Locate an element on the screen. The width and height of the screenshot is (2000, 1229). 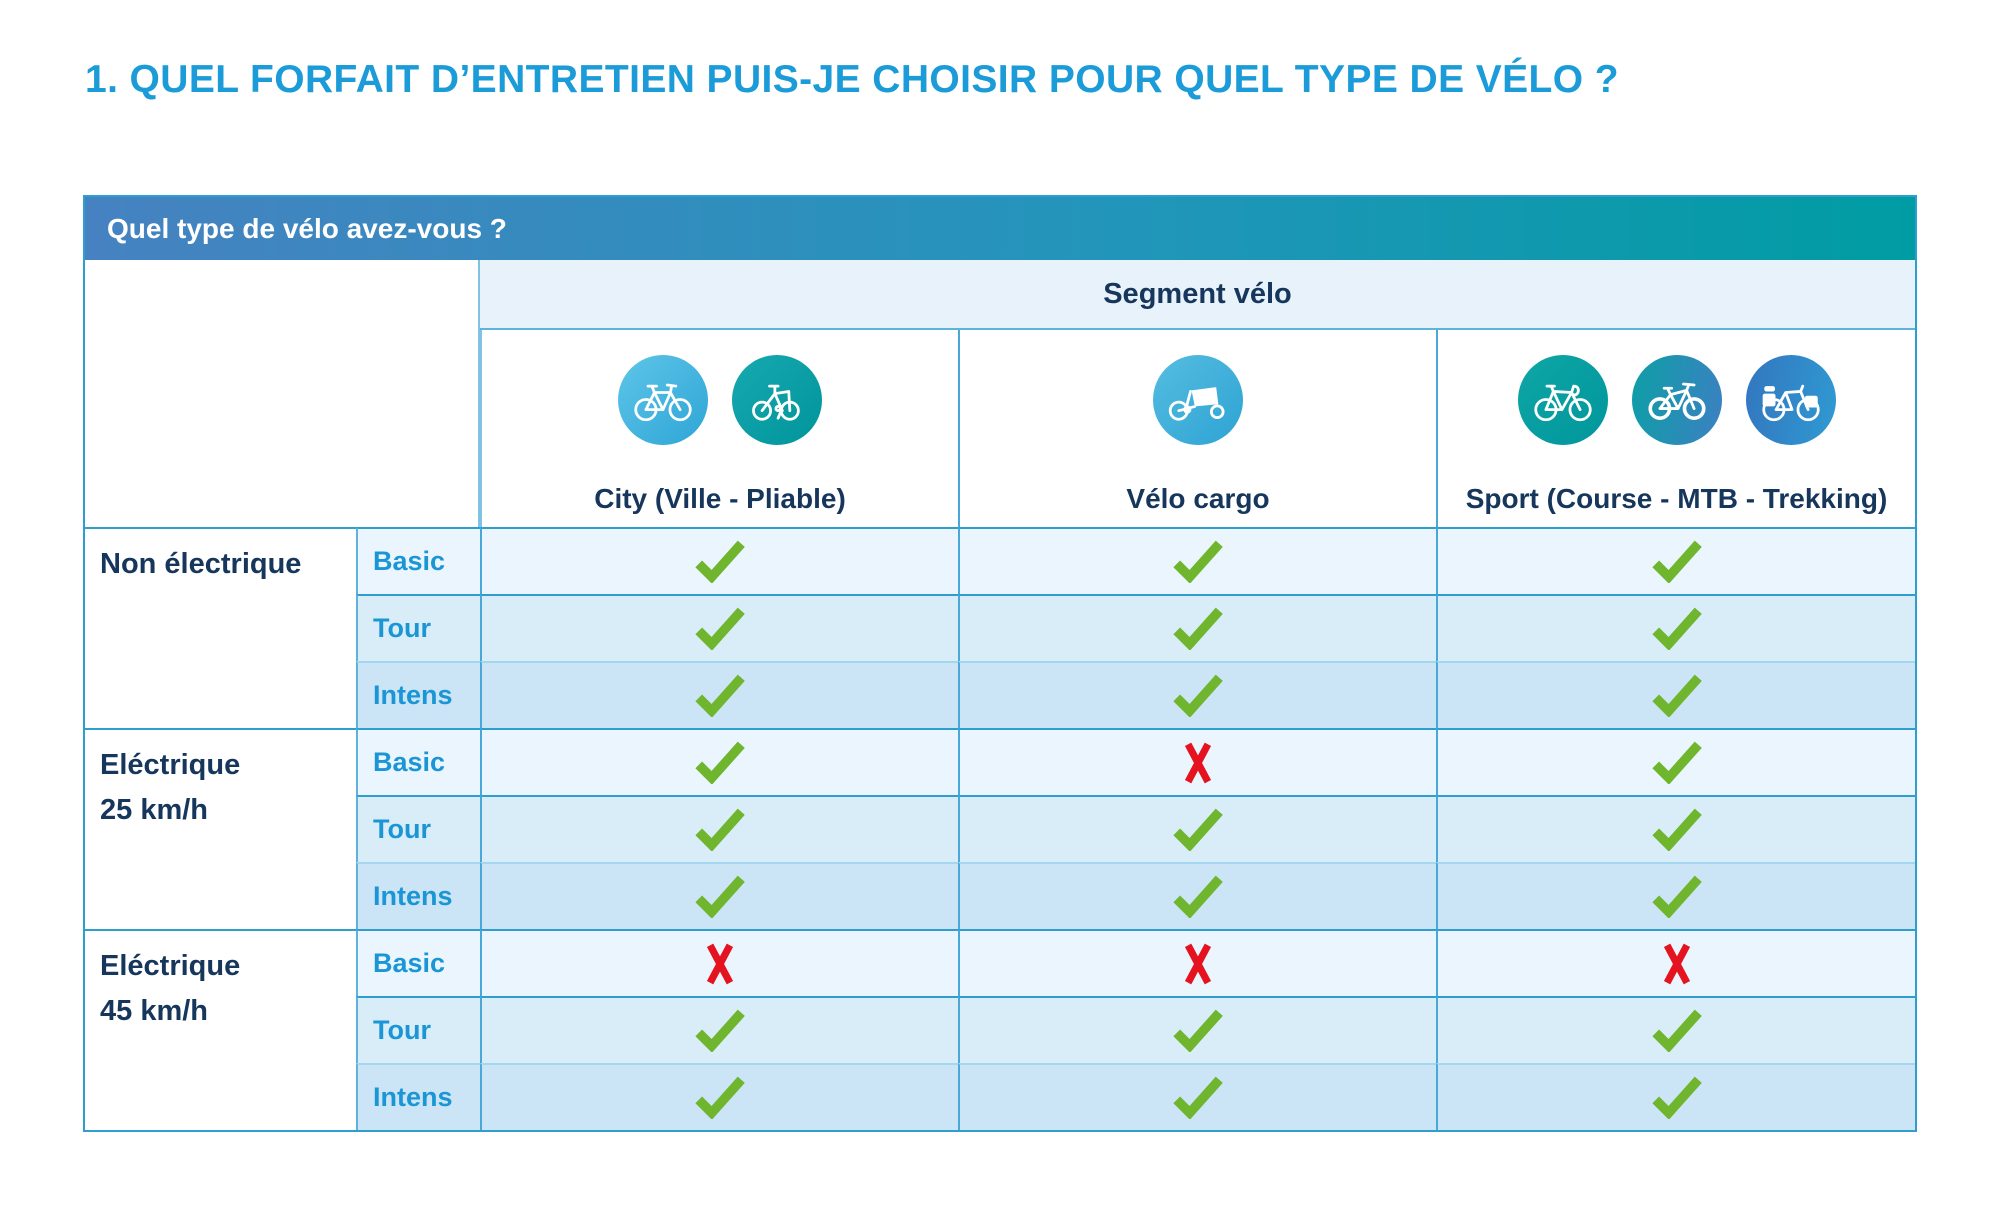
cargo-bike-icon is located at coordinates (1198, 400).